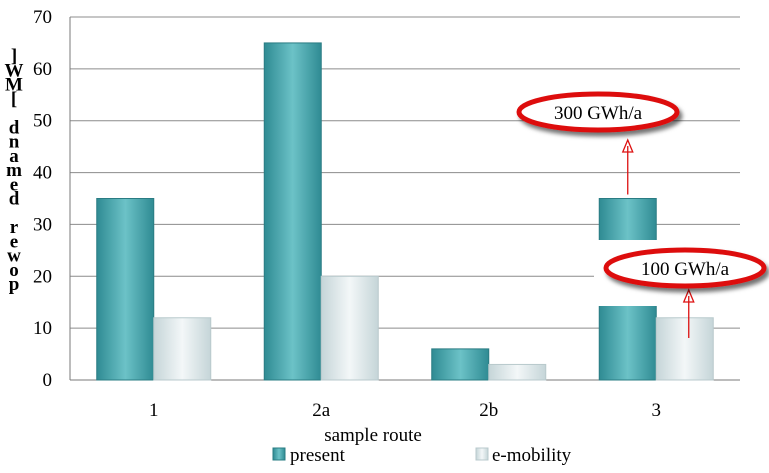 This screenshot has height=473, width=769. I want to click on legend: present e-mobility, so click(422, 455).